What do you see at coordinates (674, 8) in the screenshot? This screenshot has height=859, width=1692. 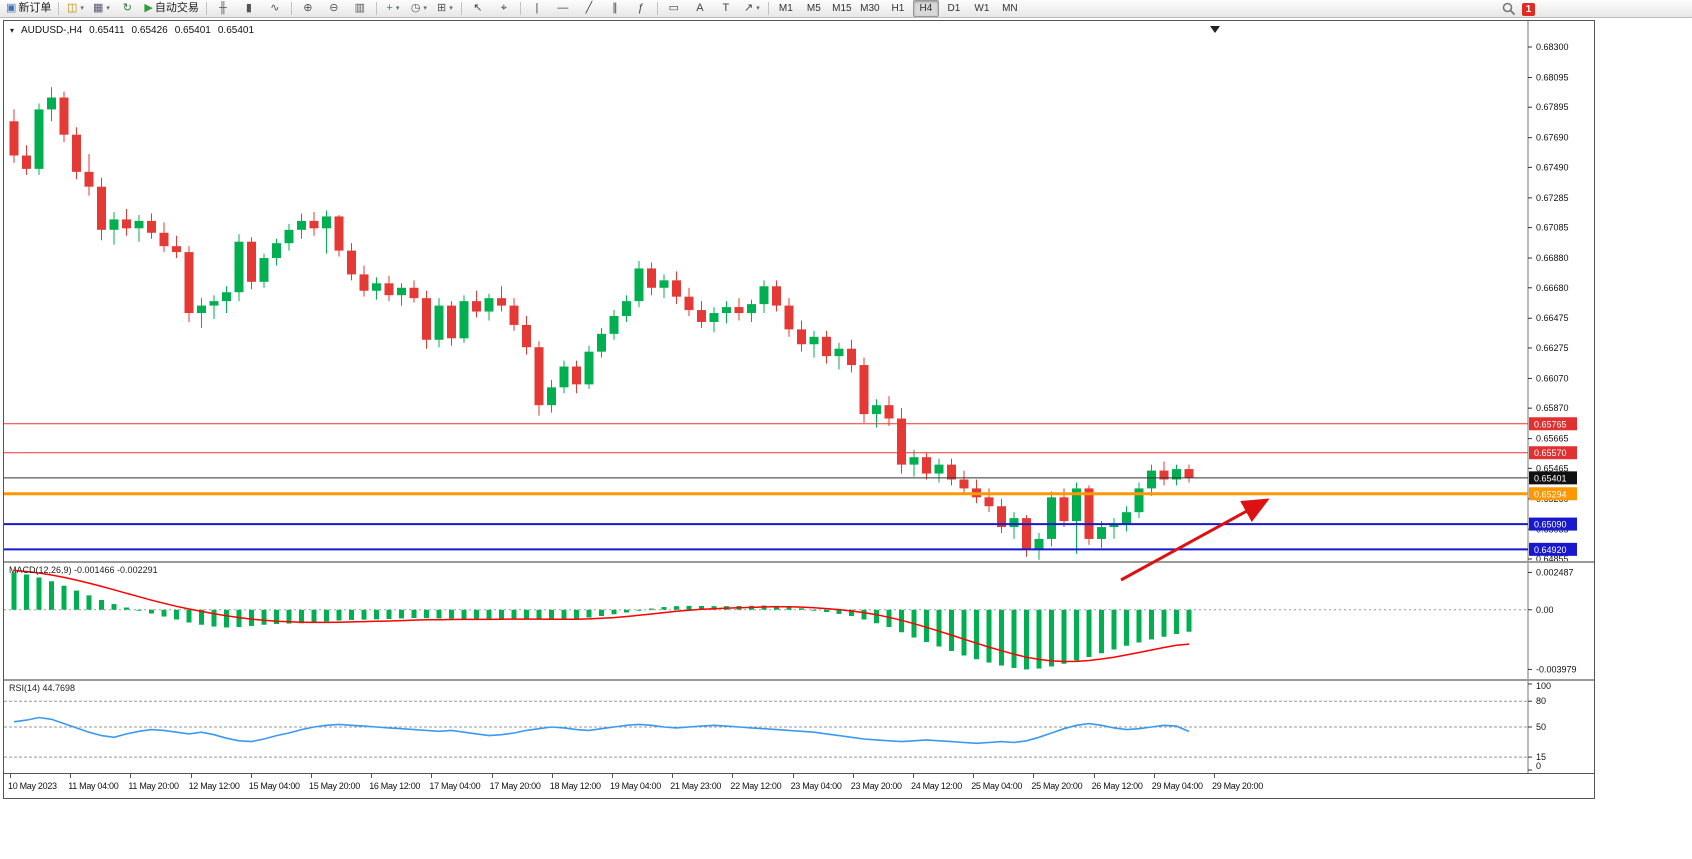 I see `shapes-button: ▭` at bounding box center [674, 8].